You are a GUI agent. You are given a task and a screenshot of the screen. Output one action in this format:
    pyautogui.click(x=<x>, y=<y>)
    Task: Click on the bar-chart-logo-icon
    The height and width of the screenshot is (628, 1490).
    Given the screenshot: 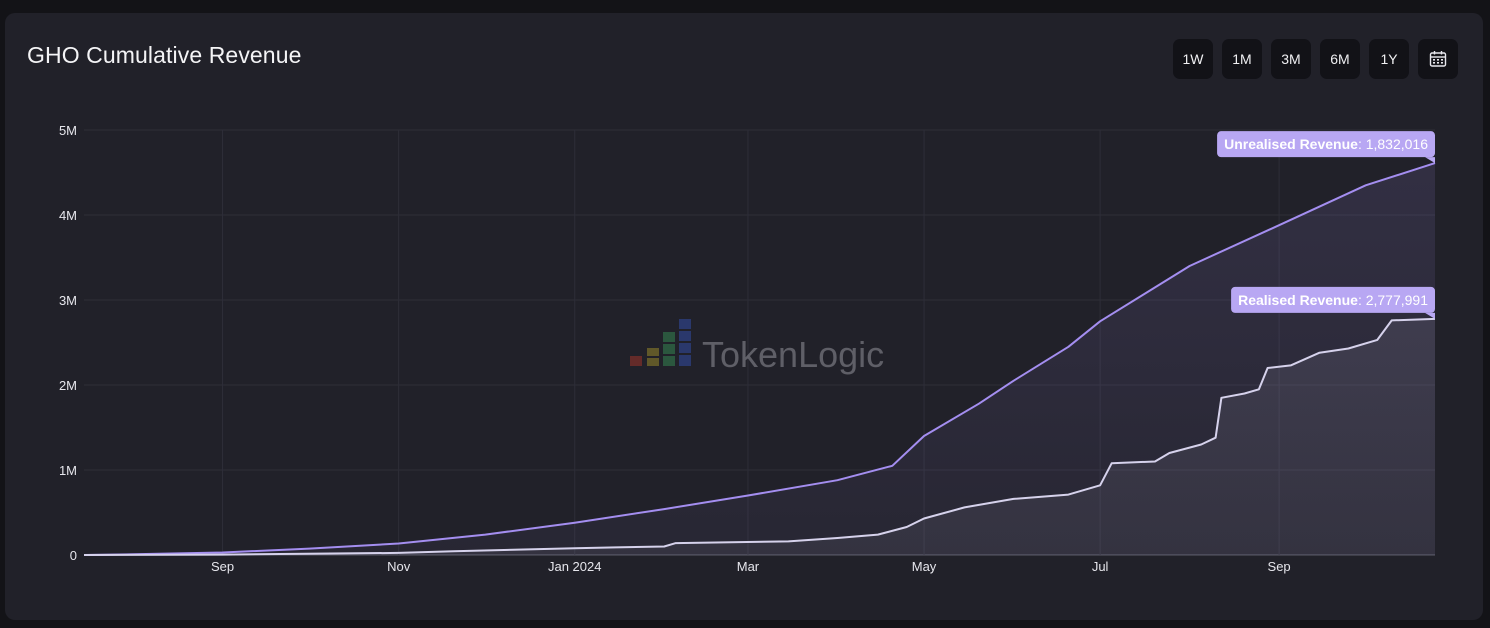 What is the action you would take?
    pyautogui.click(x=660, y=342)
    